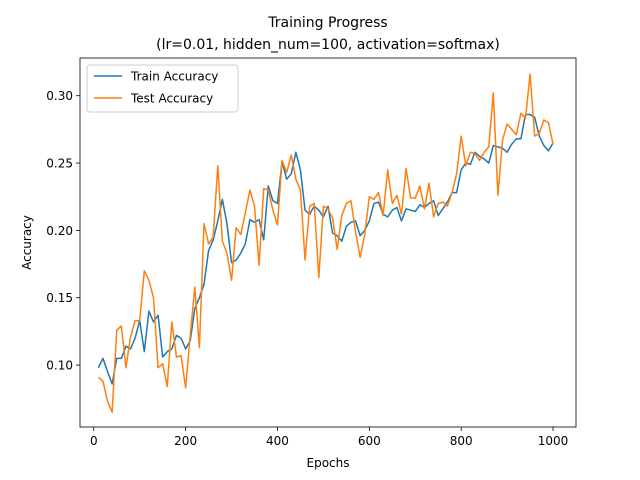  What do you see at coordinates (174, 77) in the screenshot?
I see `legend-label-train-accuracy: Train Accuracy` at bounding box center [174, 77].